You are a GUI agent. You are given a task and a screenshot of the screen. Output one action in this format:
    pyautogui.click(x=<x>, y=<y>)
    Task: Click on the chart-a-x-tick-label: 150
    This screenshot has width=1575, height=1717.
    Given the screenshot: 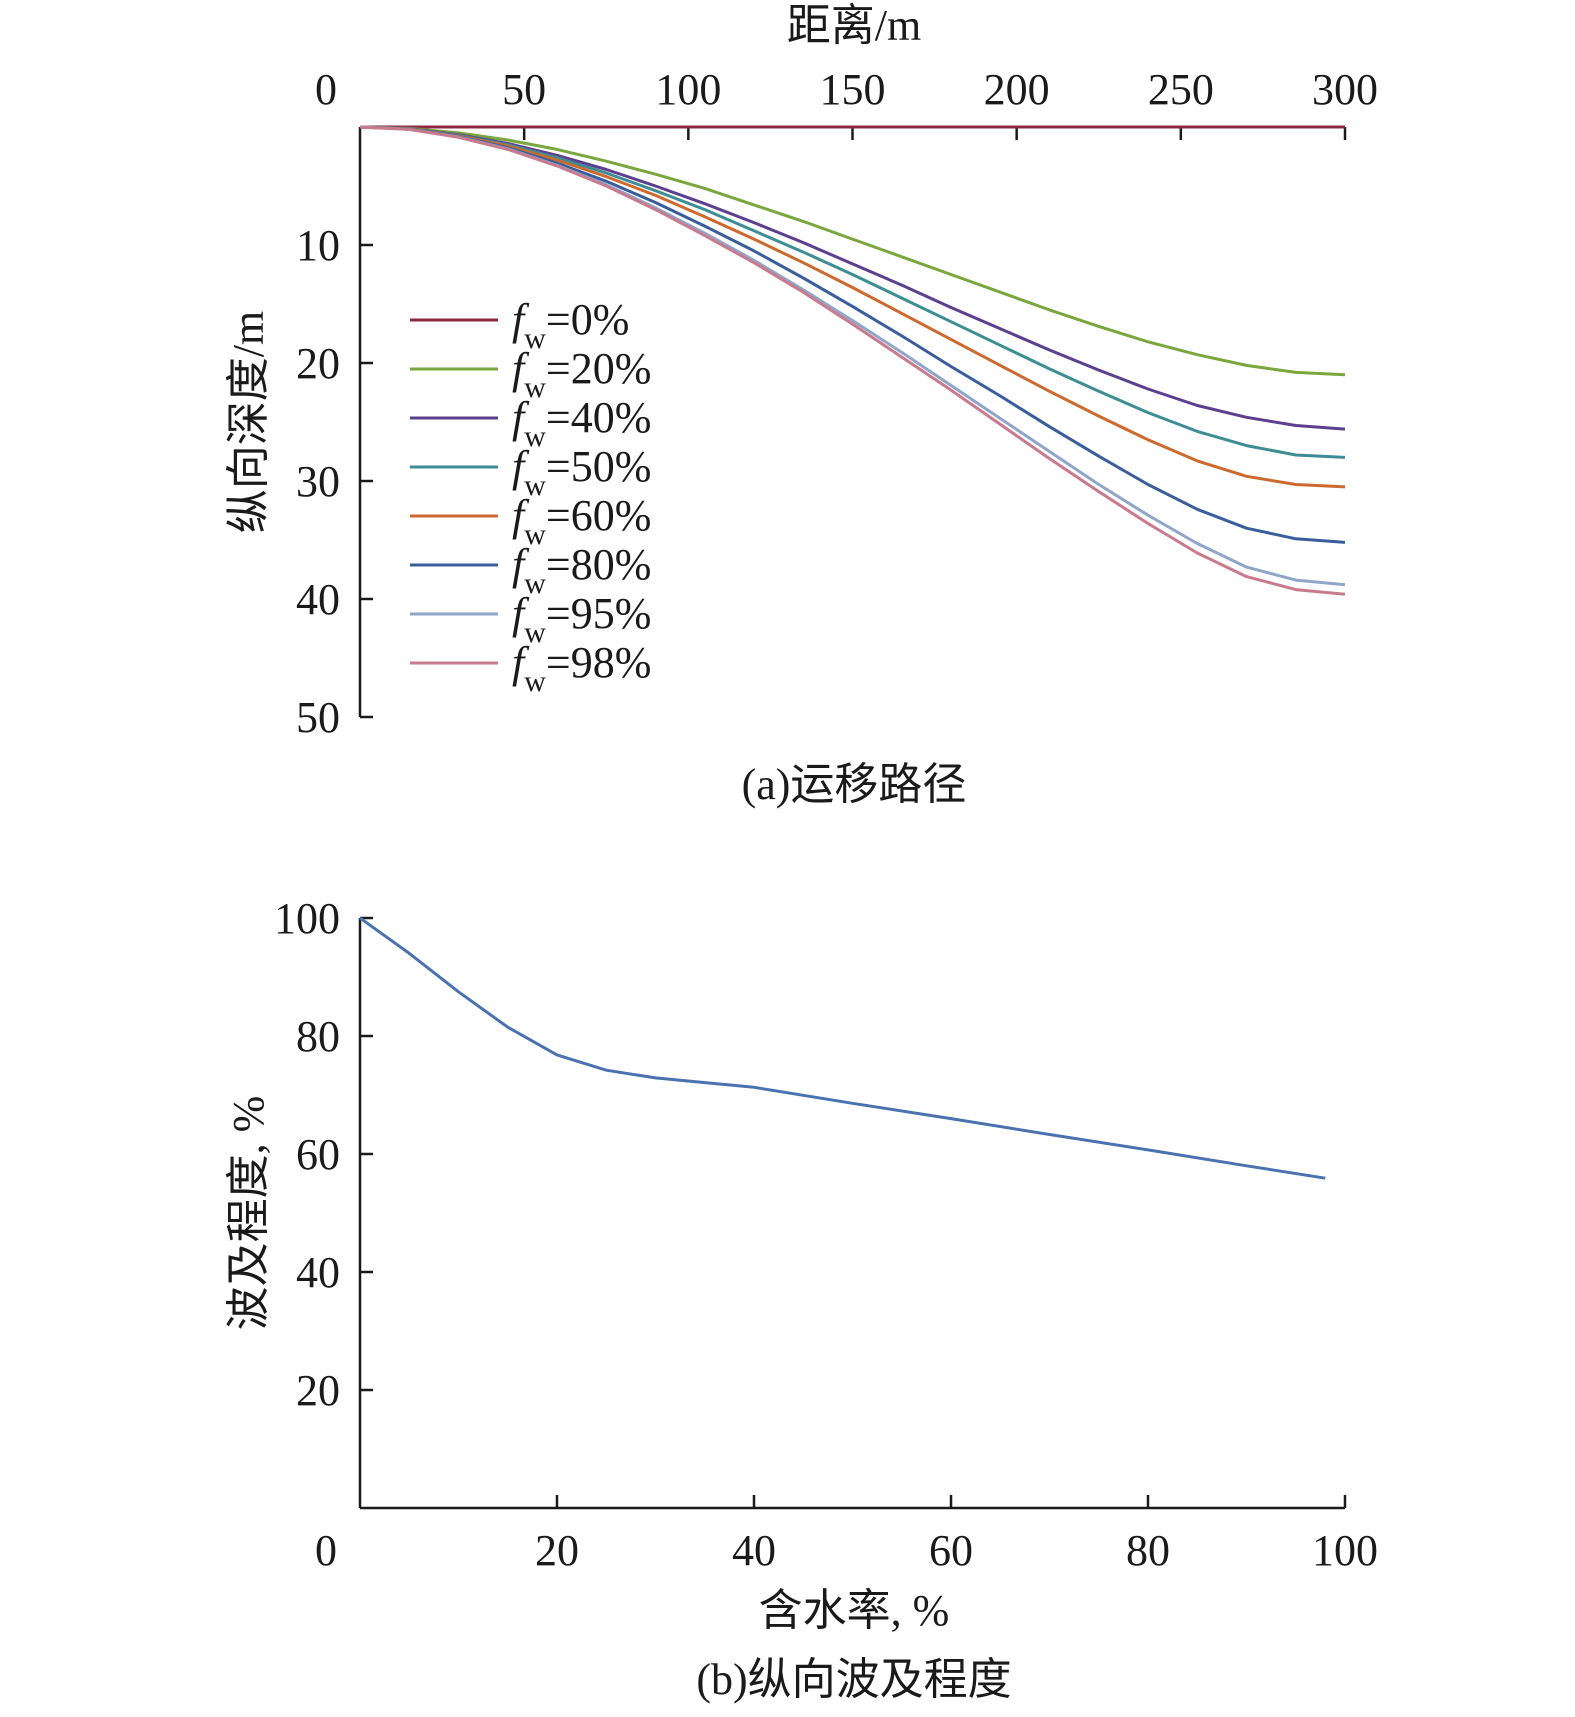 What is the action you would take?
    pyautogui.click(x=853, y=89)
    